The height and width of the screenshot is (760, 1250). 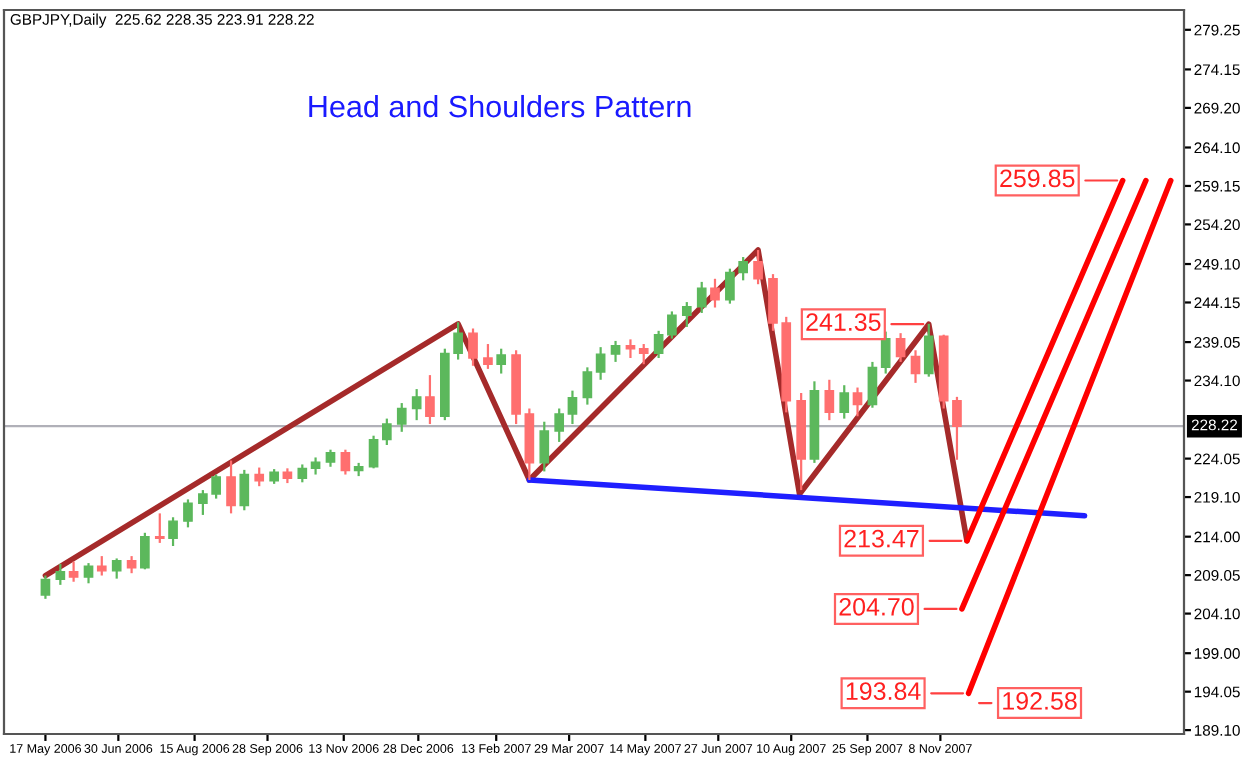 What do you see at coordinates (1037, 178) in the screenshot?
I see `annotation: 259.85` at bounding box center [1037, 178].